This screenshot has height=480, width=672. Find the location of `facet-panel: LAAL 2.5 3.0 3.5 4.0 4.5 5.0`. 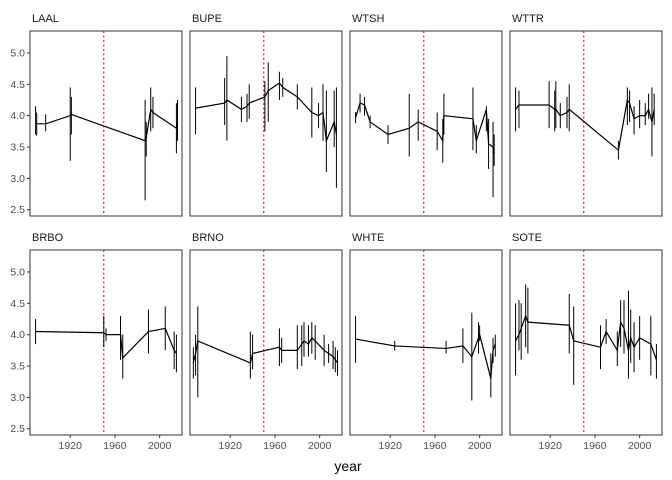

facet-panel: LAAL 2.5 3.0 3.5 4.0 4.5 5.0 is located at coordinates (96, 115).